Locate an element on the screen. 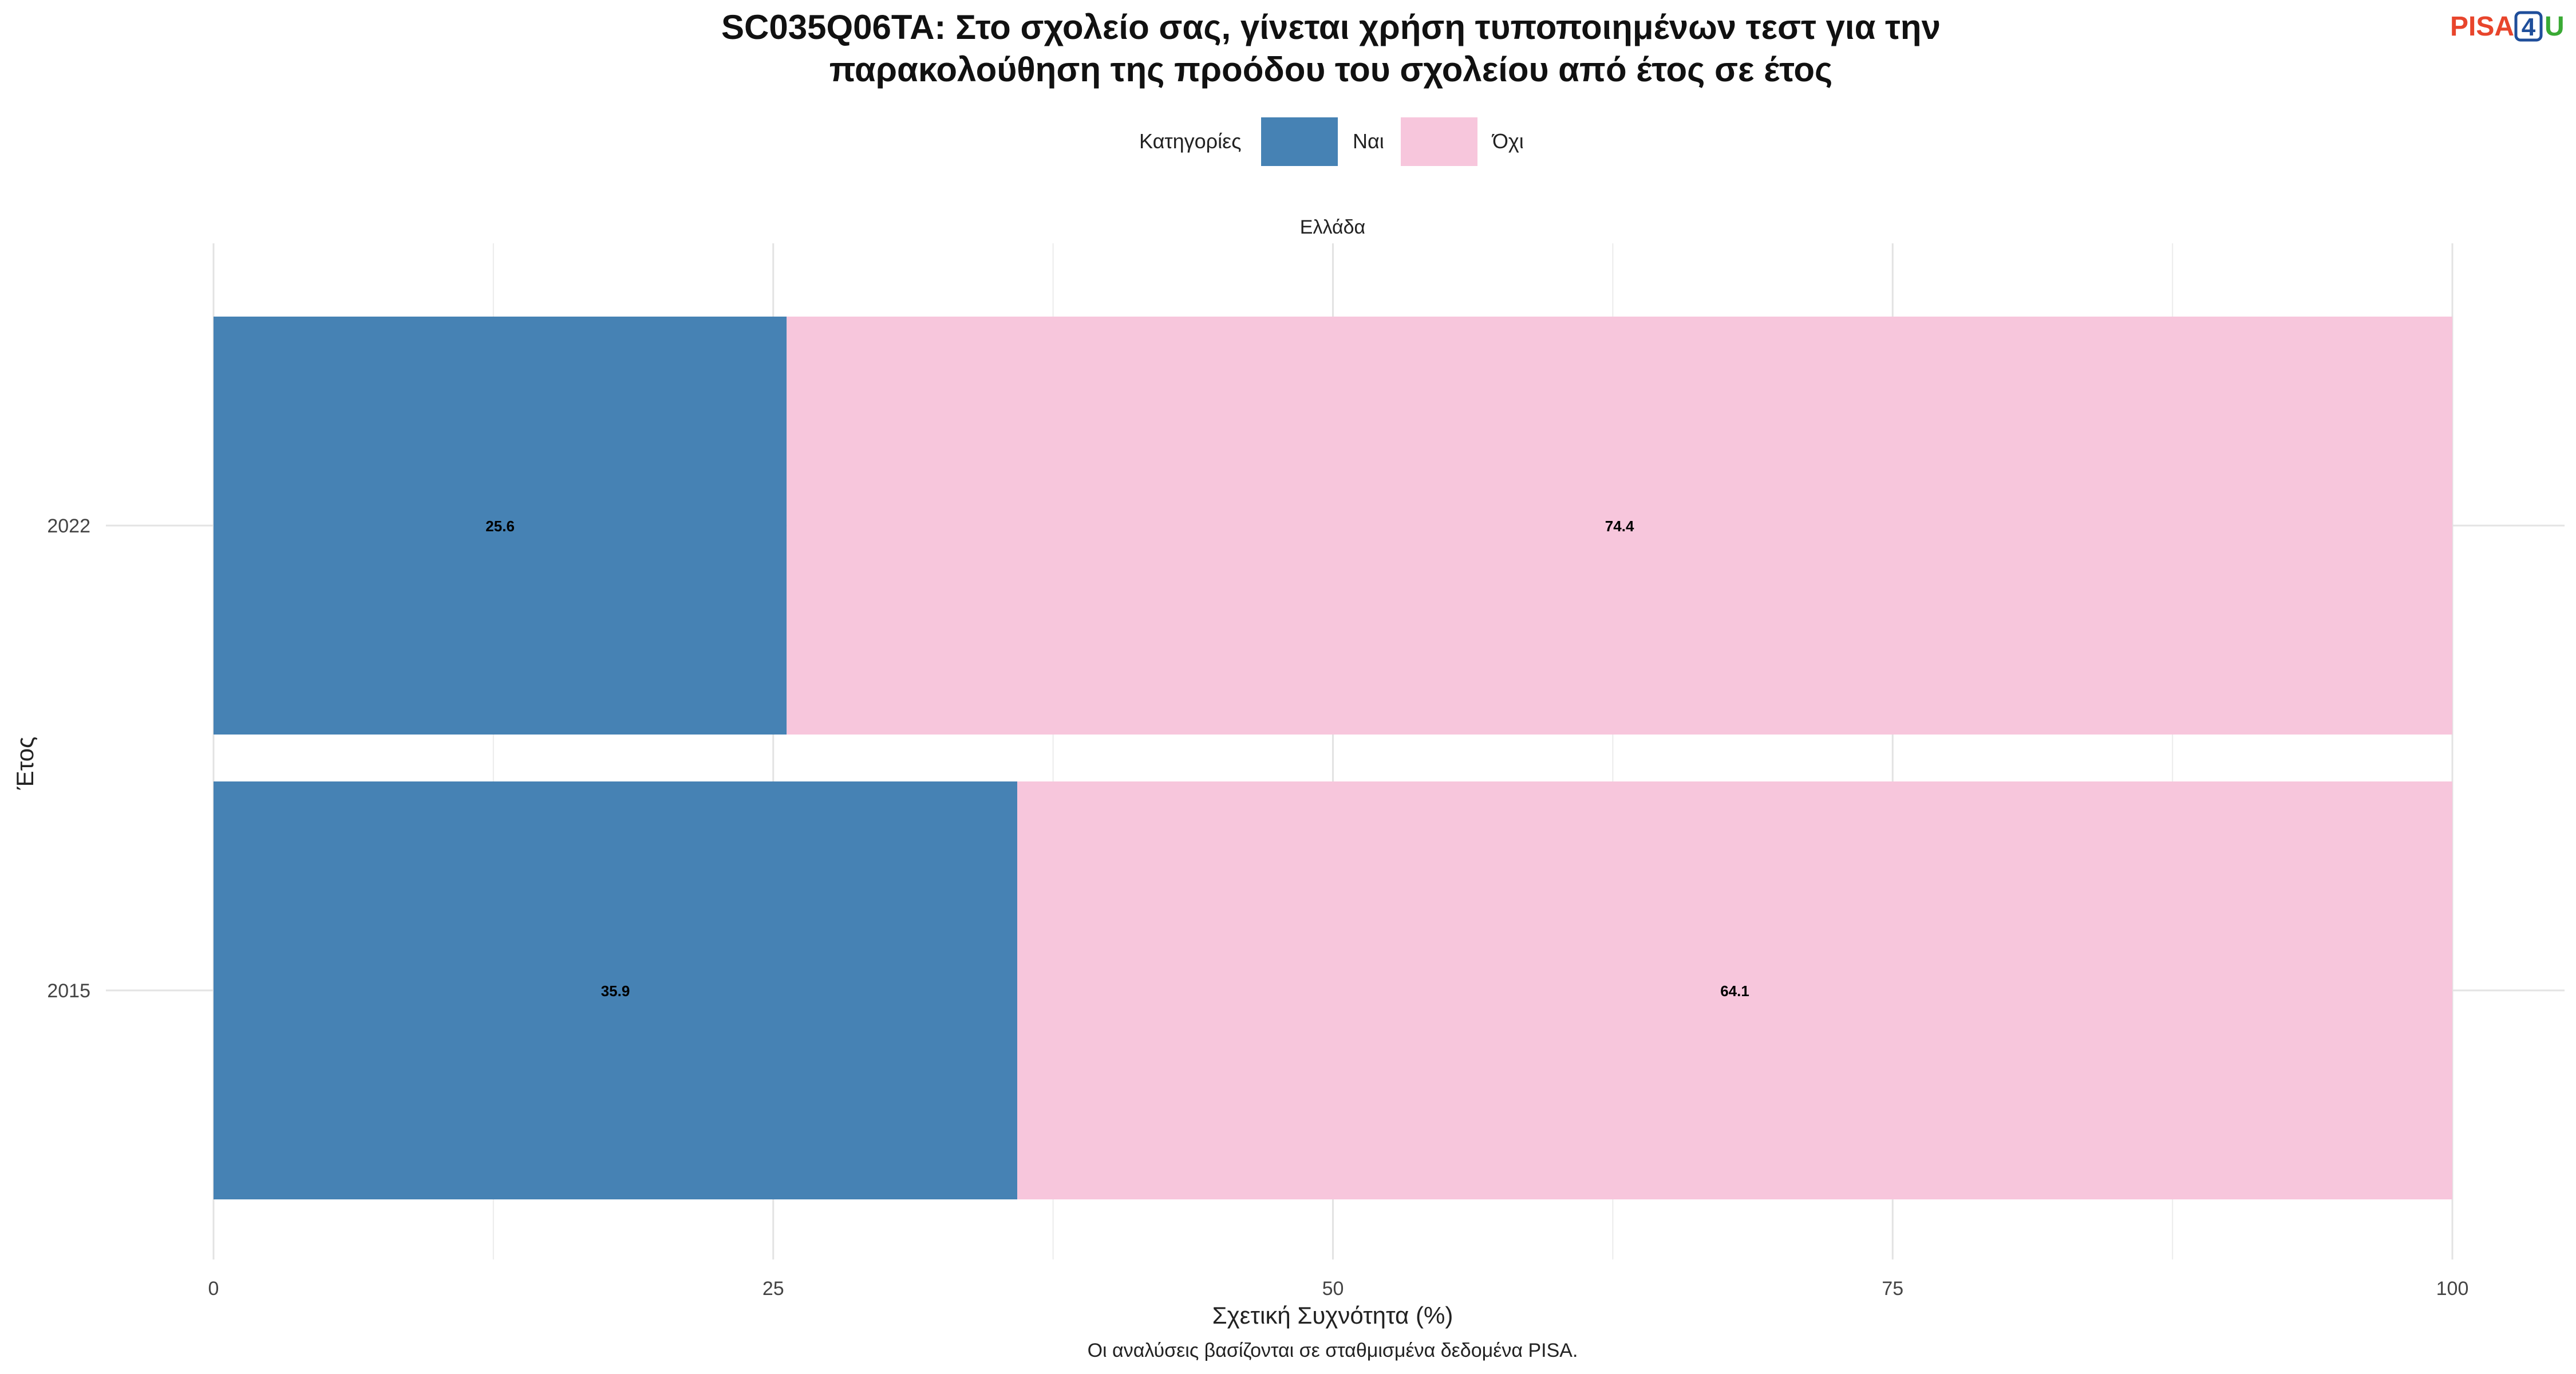  x-axis-ticks: 0 25 50 75 100 is located at coordinates (1338, 1289).